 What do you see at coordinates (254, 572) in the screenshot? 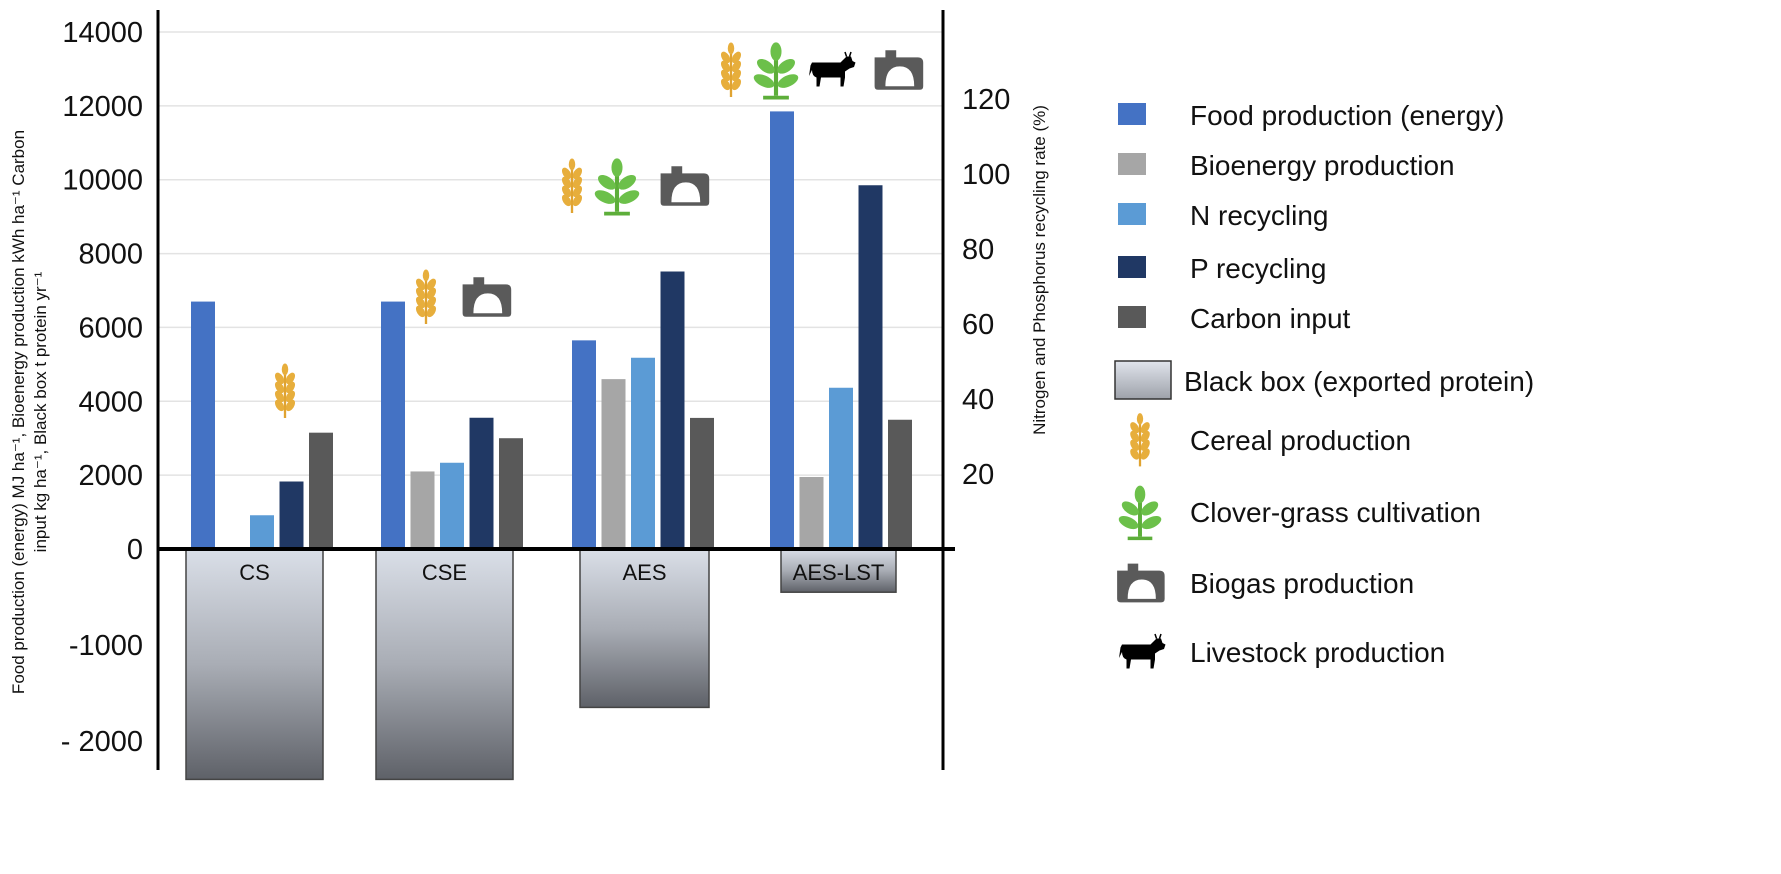
I see `category-label-cs: CS` at bounding box center [254, 572].